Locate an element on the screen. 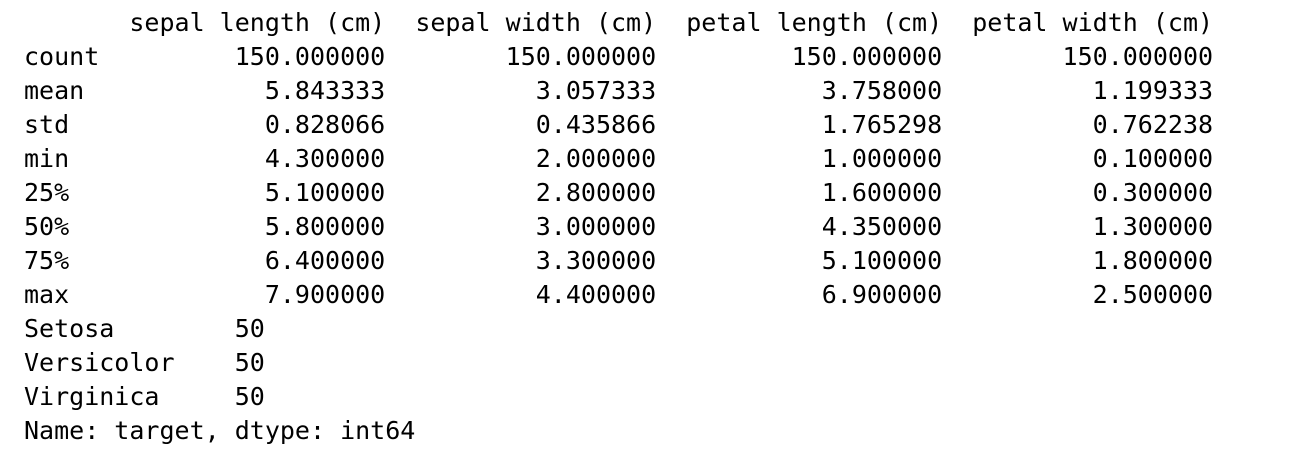 This screenshot has width=1300, height=460. describe-row-75pct: 75% 6.400000 3.300000 5.100000 1.800000 is located at coordinates (619, 260).